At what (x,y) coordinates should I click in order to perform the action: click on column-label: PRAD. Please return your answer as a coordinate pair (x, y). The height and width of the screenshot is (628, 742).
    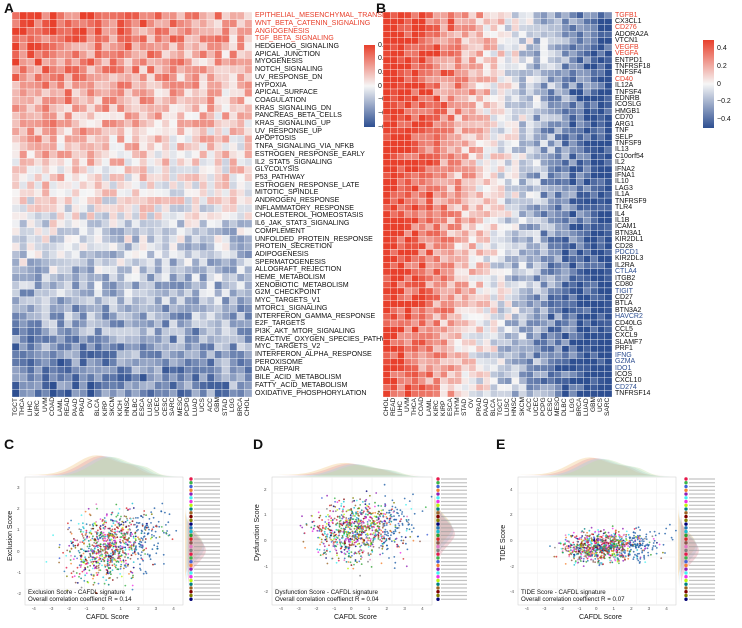
    Looking at the image, I should click on (83, 406).